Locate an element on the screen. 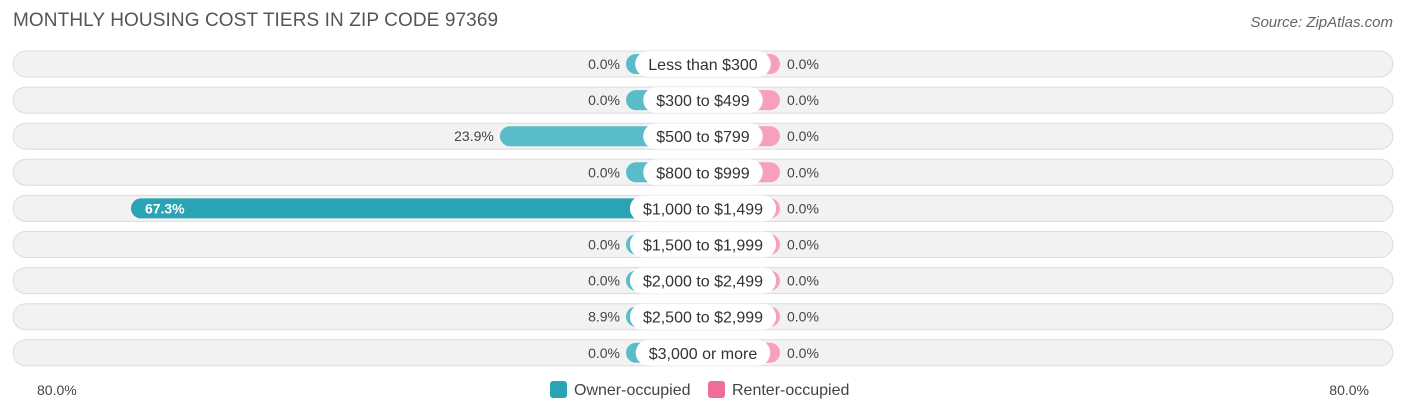  bar-row: 0.0% 0.0% $300 to $499 is located at coordinates (703, 100).